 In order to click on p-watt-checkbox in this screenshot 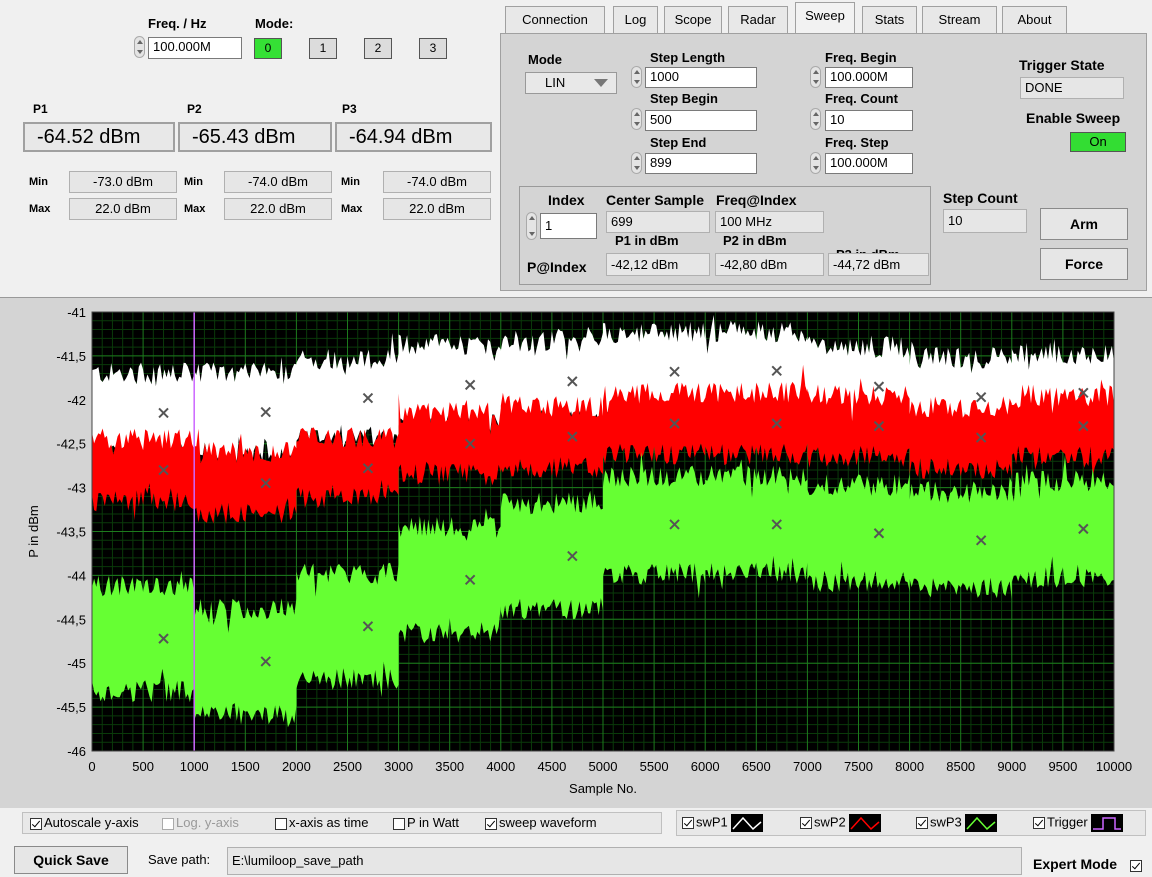, I will do `click(399, 823)`.